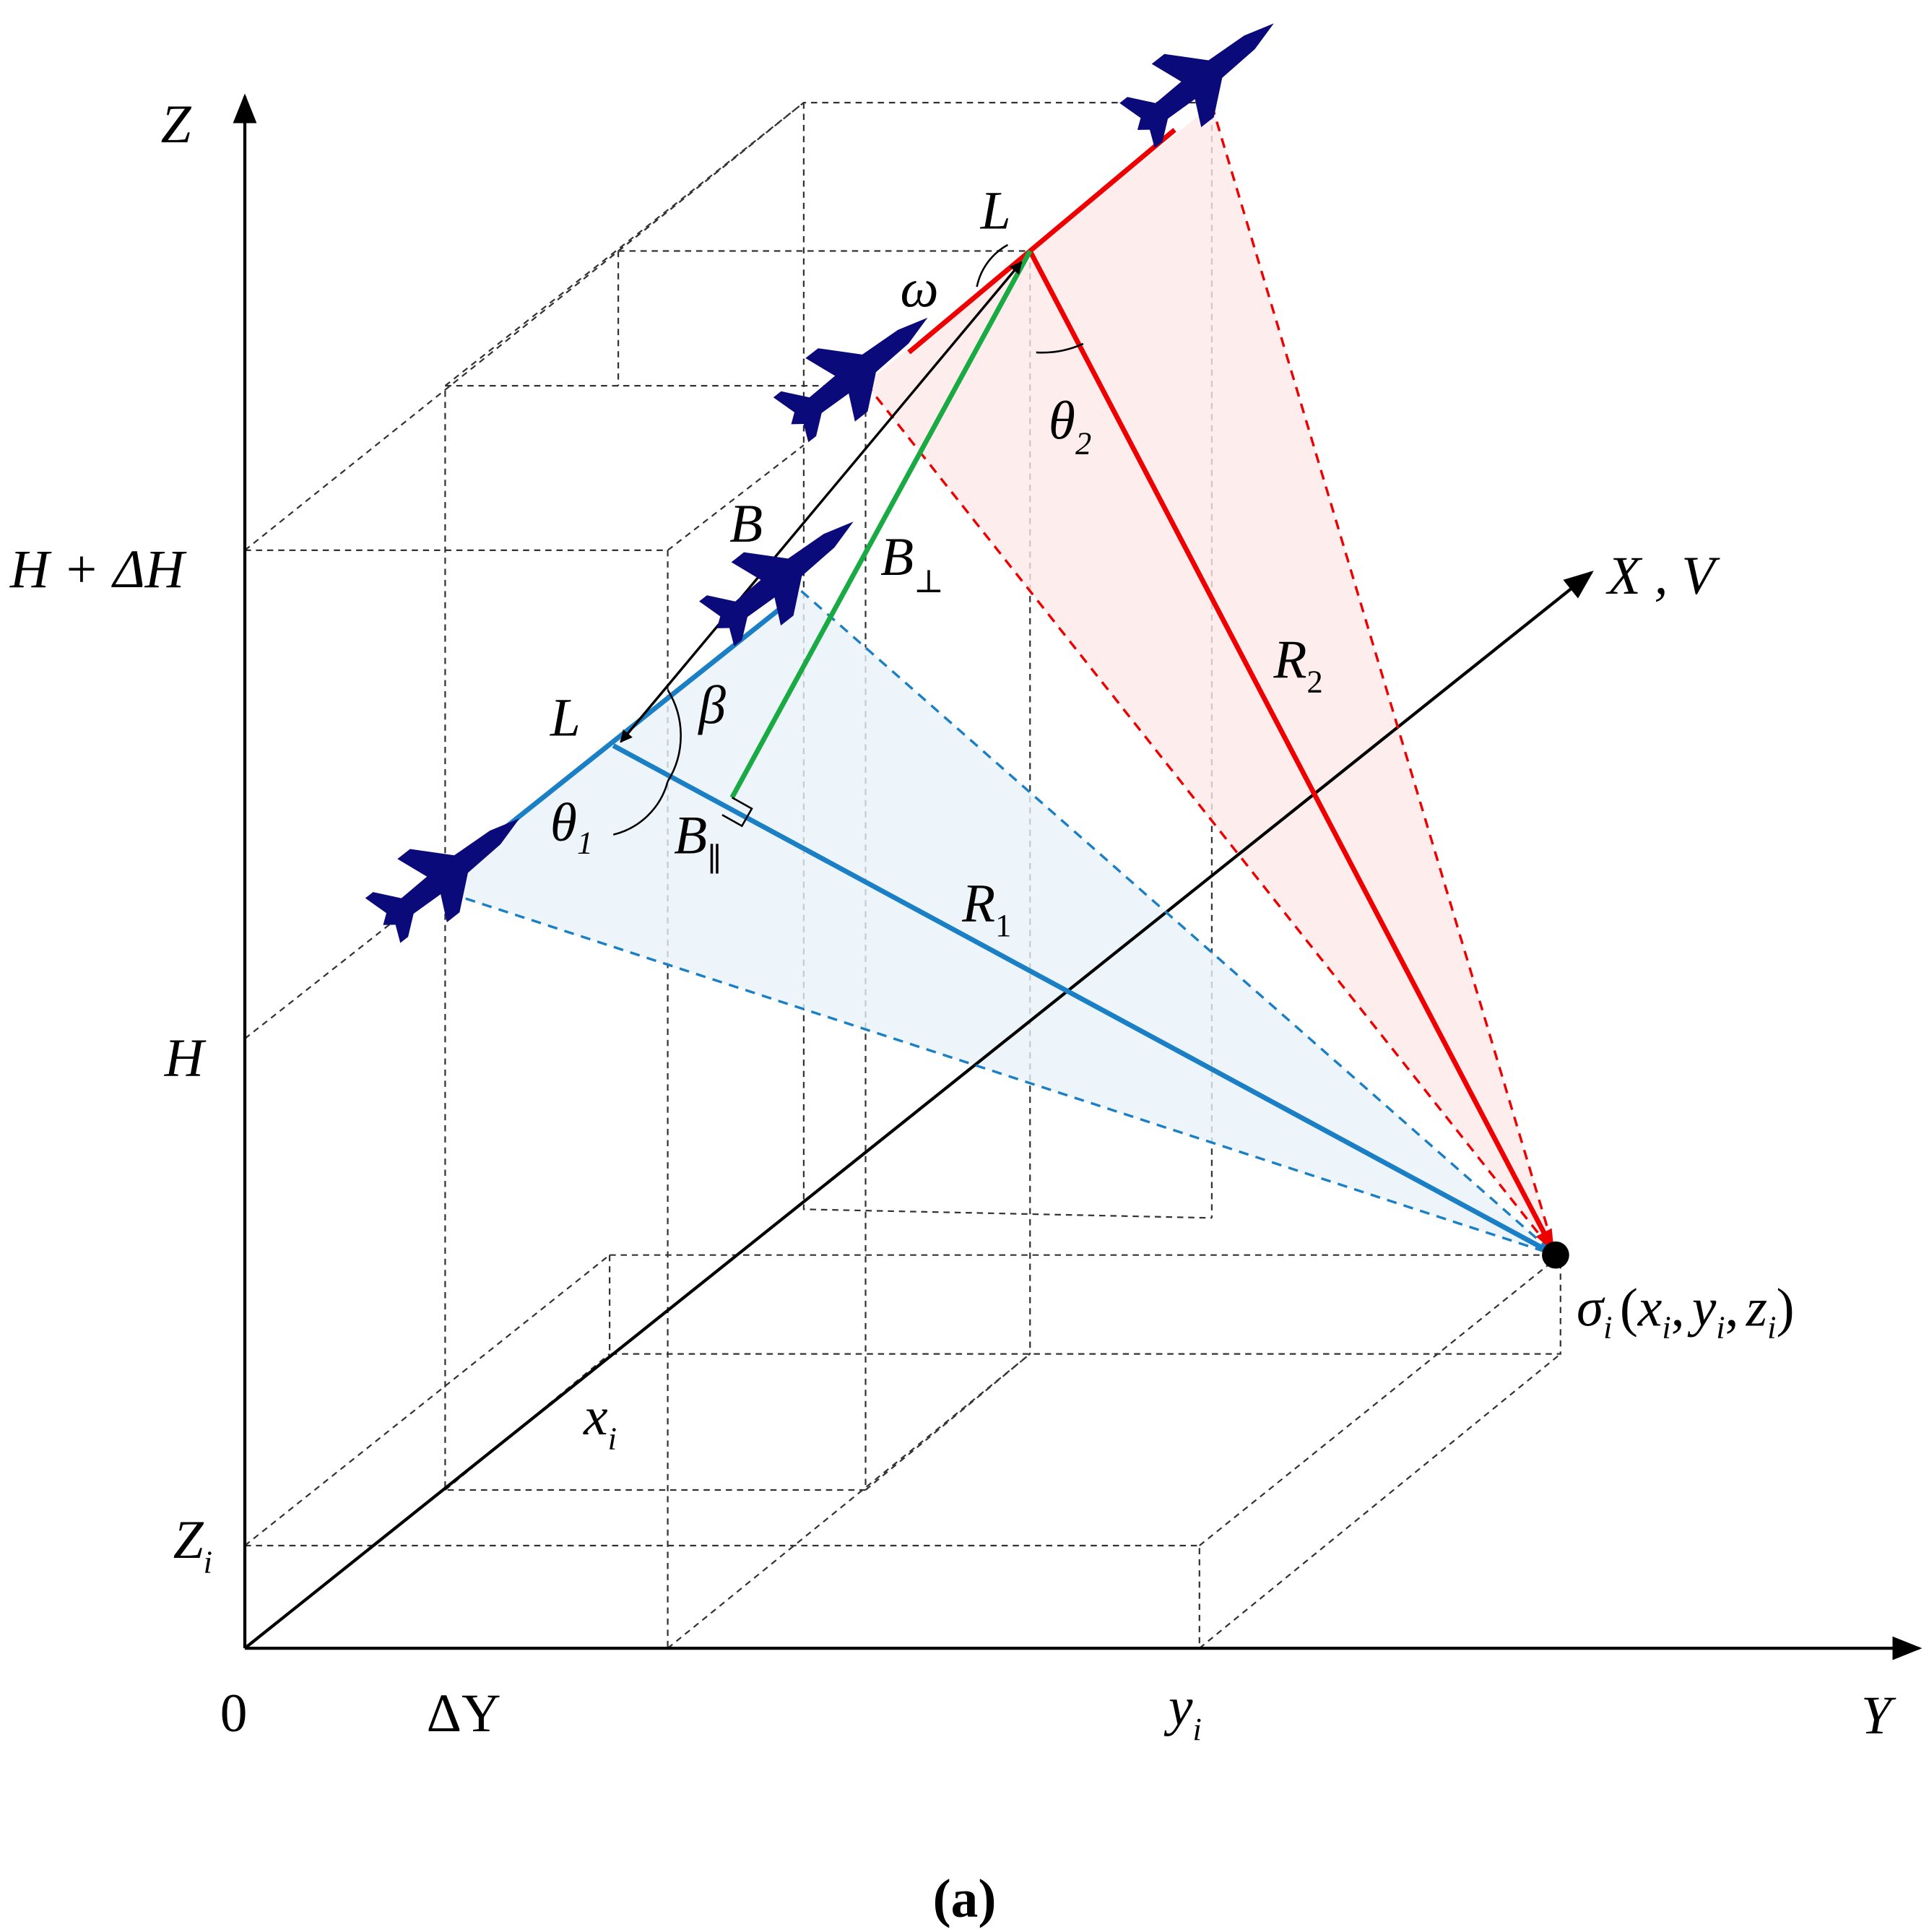 The width and height of the screenshot is (1929, 1932). What do you see at coordinates (1182, 1712) in the screenshot?
I see `tick-yi: yi` at bounding box center [1182, 1712].